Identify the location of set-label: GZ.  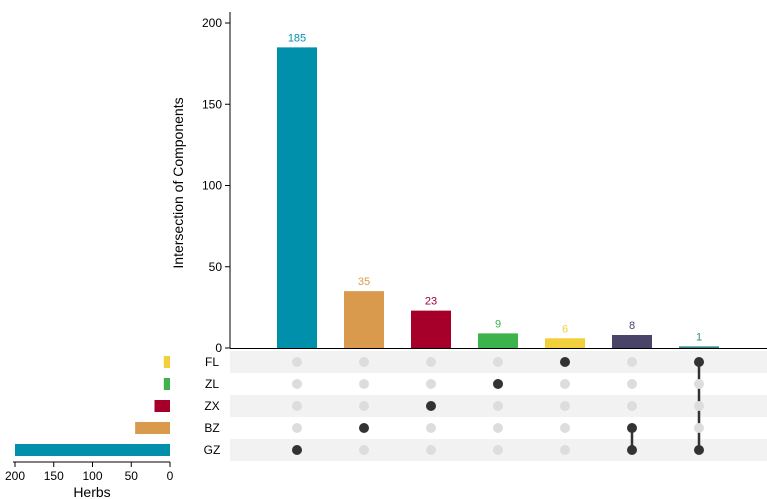
(212, 450).